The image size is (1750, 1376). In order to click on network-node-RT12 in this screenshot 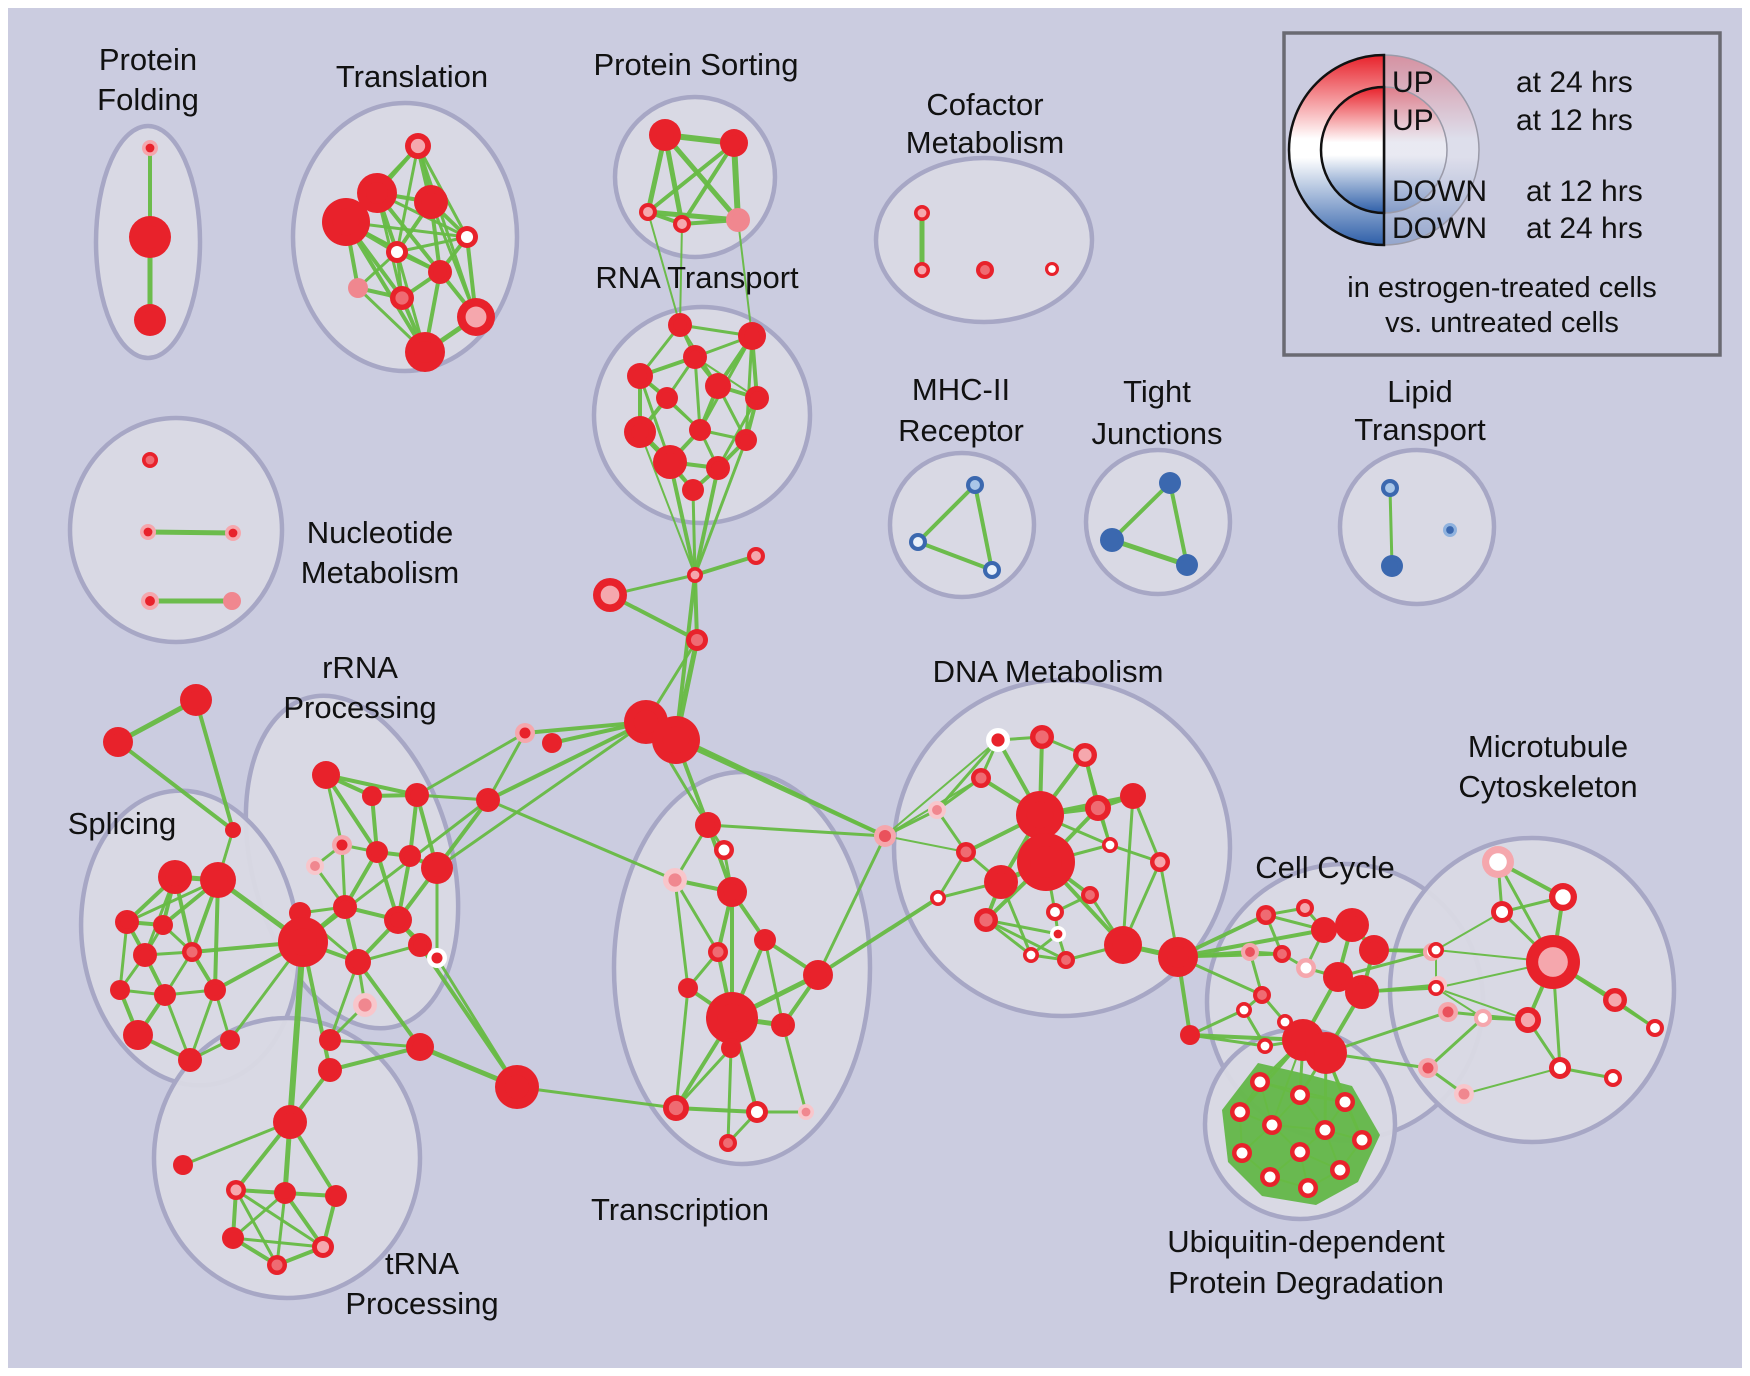, I will do `click(693, 490)`.